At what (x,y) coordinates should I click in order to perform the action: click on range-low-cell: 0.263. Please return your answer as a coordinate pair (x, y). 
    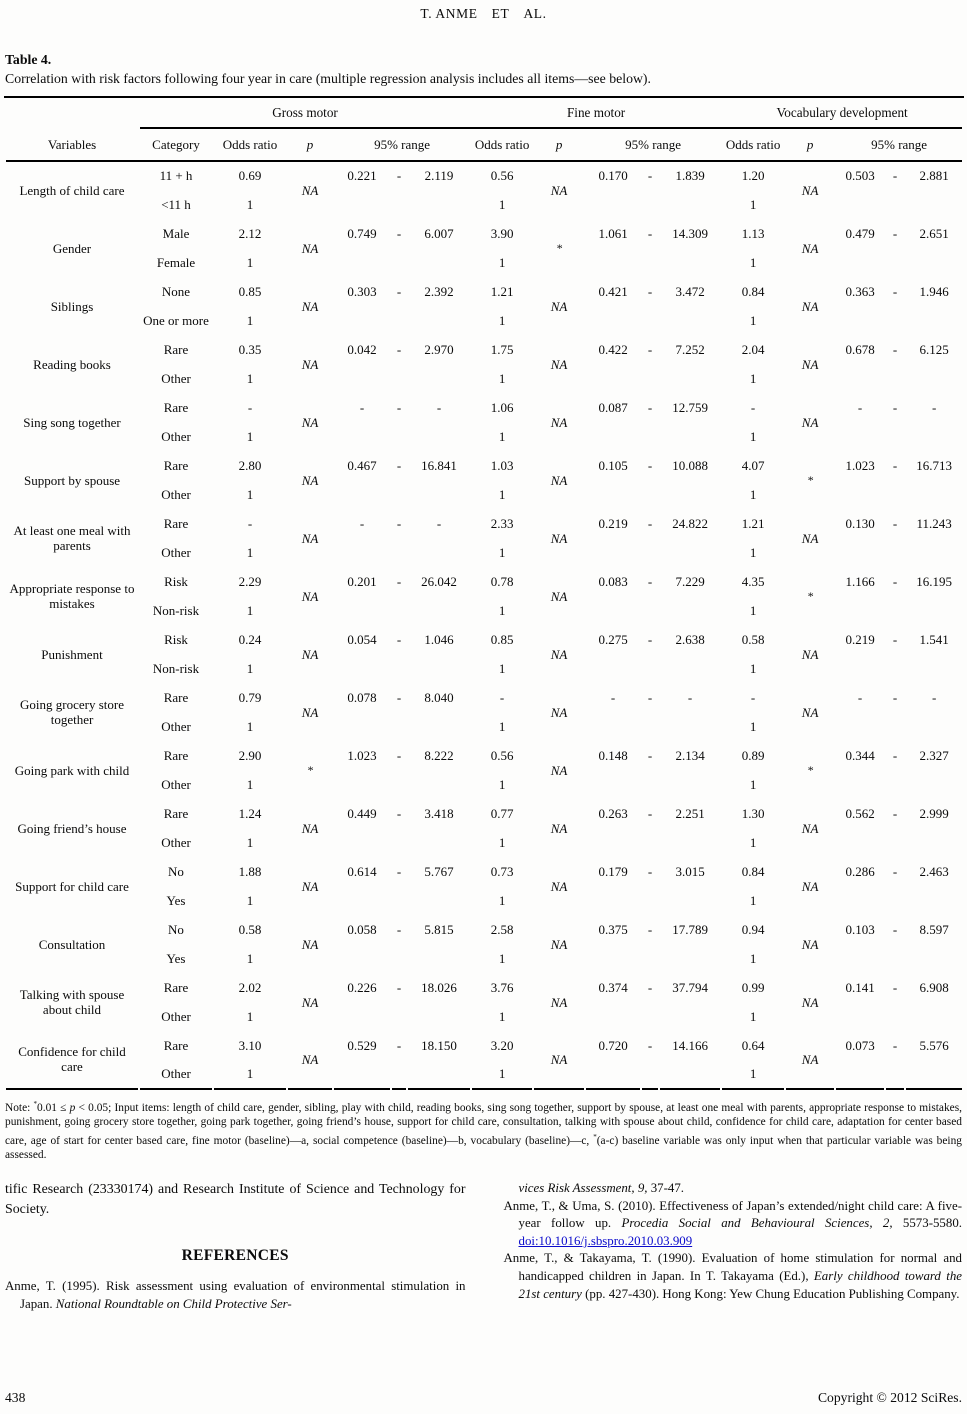
    Looking at the image, I should click on (613, 814).